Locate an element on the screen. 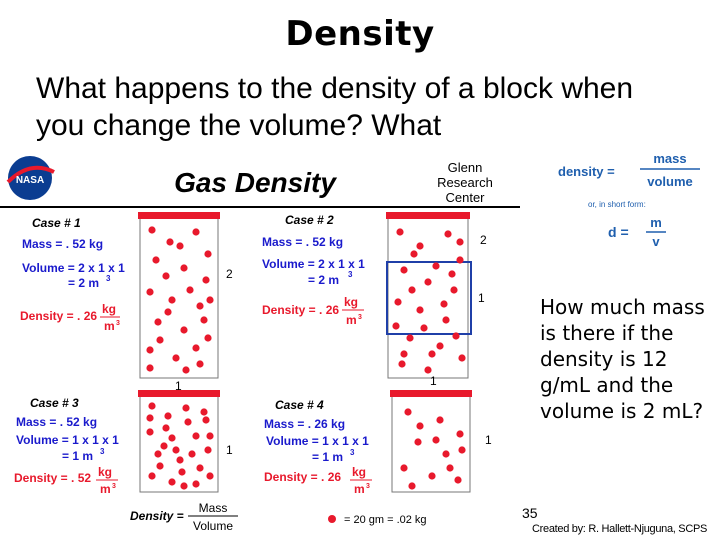  case2-unit-exp: 3 is located at coordinates (360, 317).